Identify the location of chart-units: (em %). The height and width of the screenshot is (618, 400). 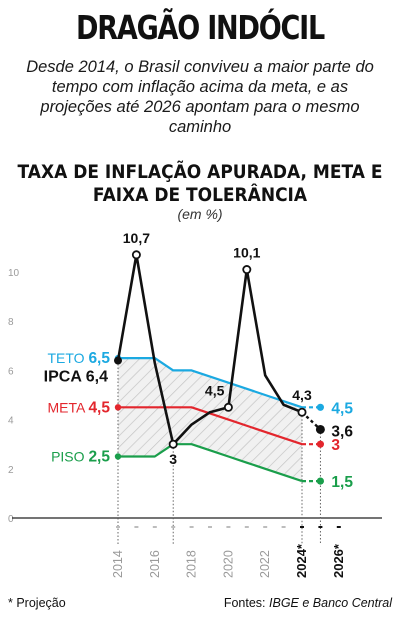
(200, 214).